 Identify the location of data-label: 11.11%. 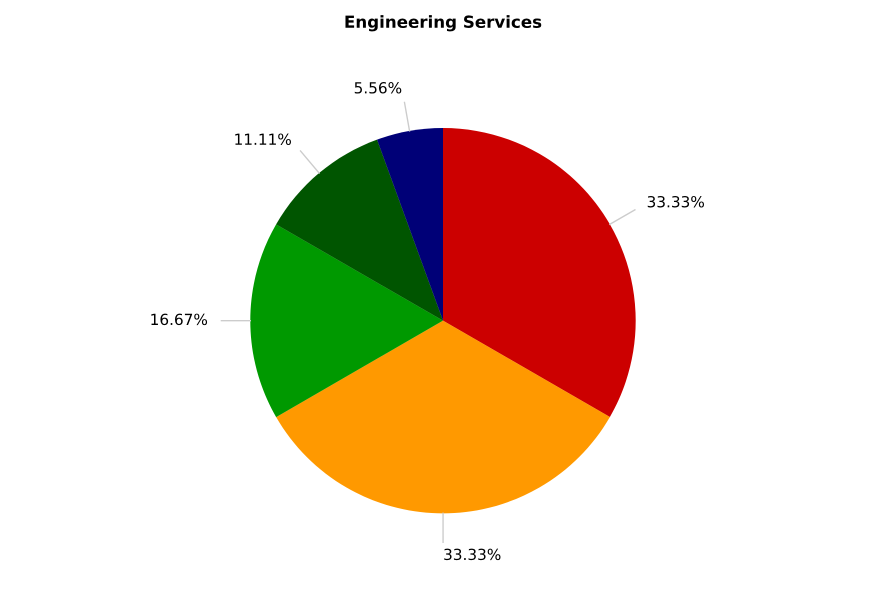
(263, 139).